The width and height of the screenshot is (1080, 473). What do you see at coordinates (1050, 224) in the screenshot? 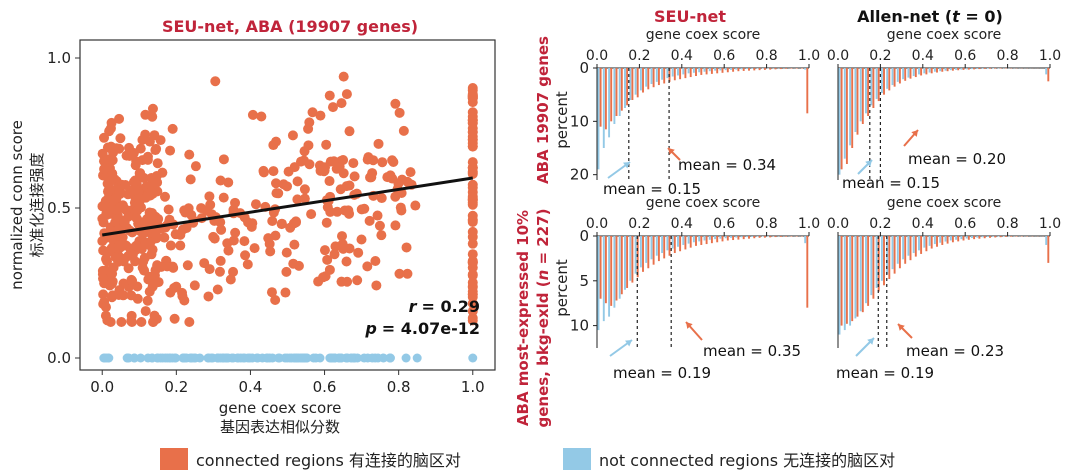
I see `hist-x-tick-label: 1.0` at bounding box center [1050, 224].